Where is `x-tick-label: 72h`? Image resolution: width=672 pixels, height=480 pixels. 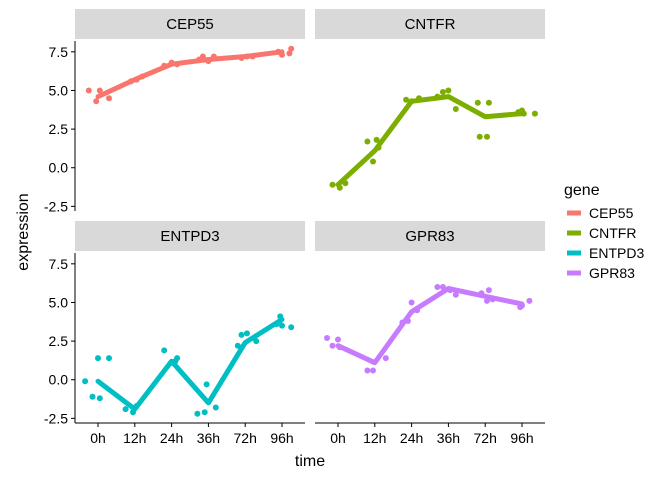 x-tick-label: 72h is located at coordinates (485, 438).